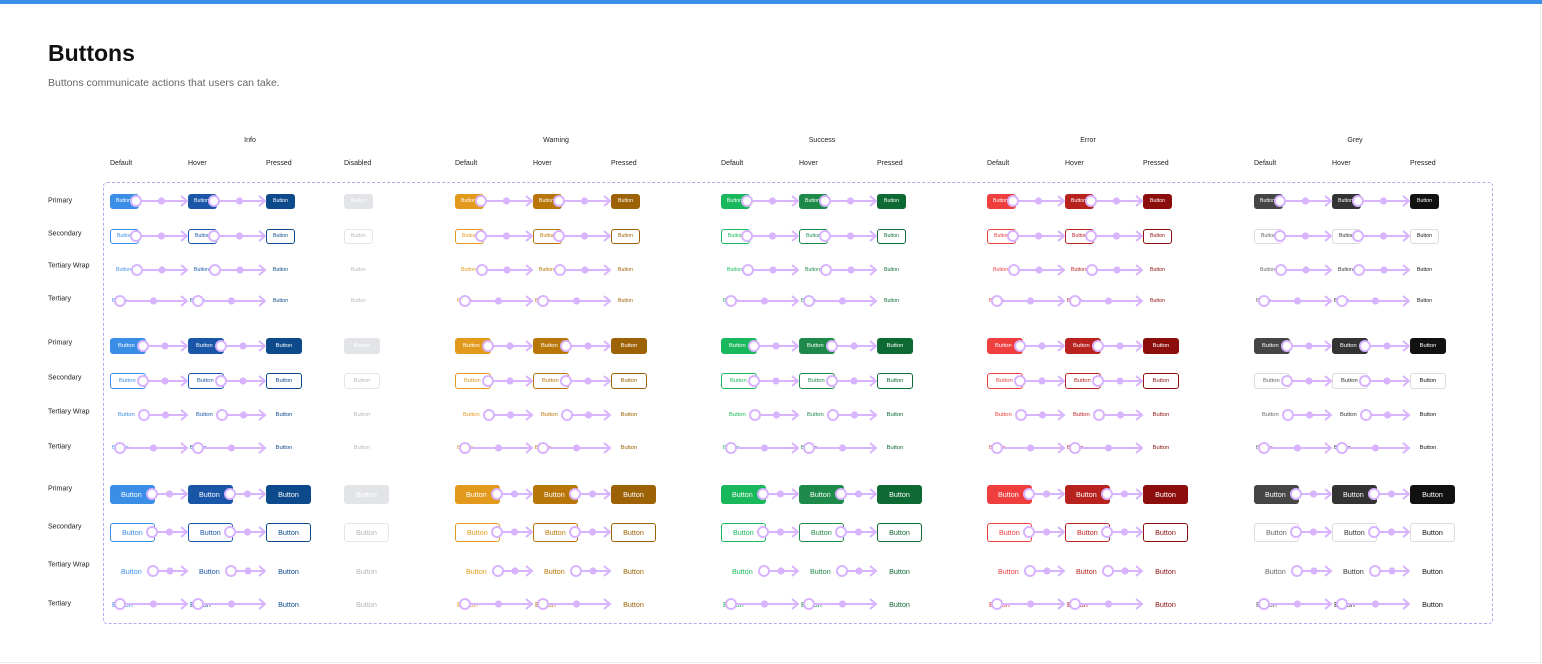 The image size is (1542, 664). I want to click on warning-tertiary-wrap-pressed-large-button: Button, so click(633, 571).